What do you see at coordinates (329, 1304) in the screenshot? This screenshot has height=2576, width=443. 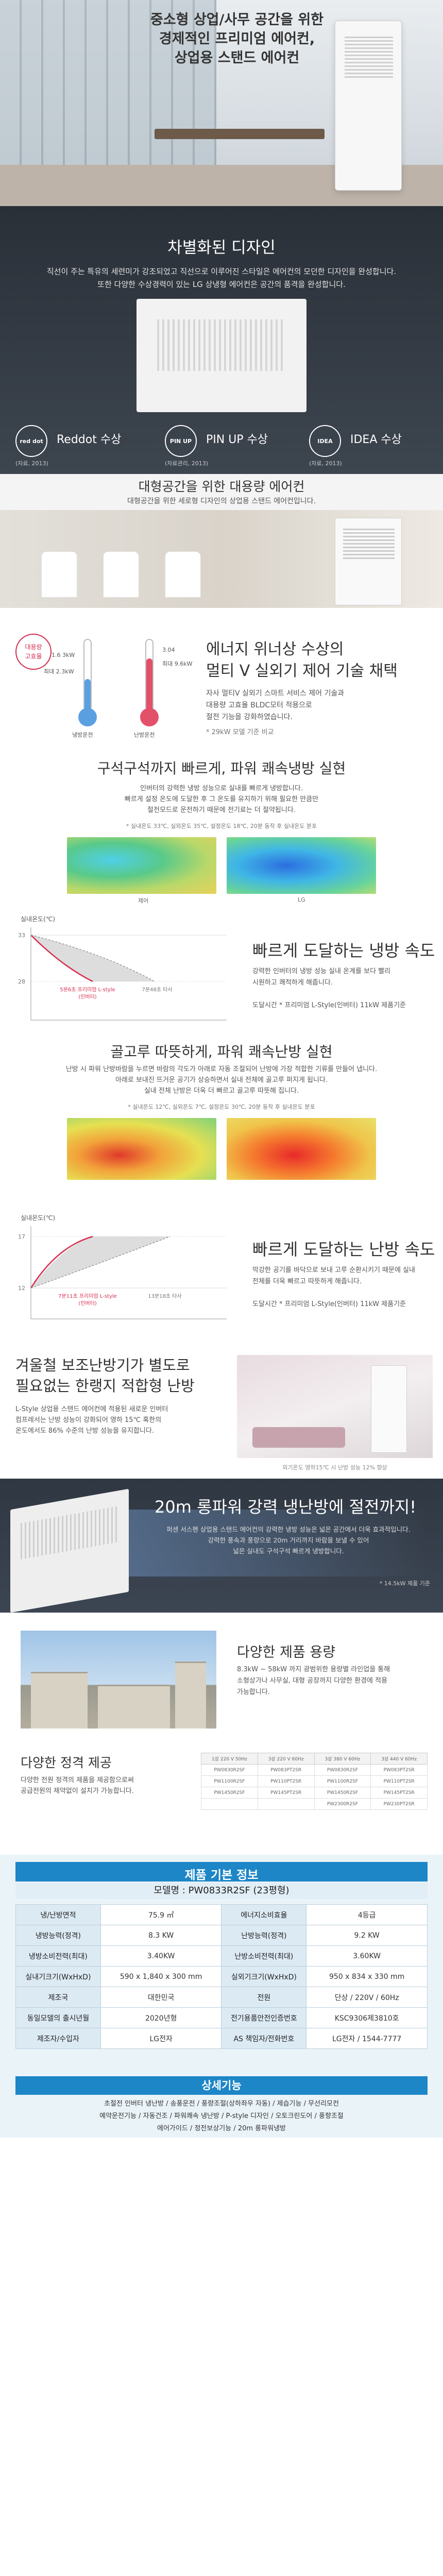 I see `heating-speed-note: 도달시간 * 프리미엄 L-Style(인버터) 11kW 제품기준` at bounding box center [329, 1304].